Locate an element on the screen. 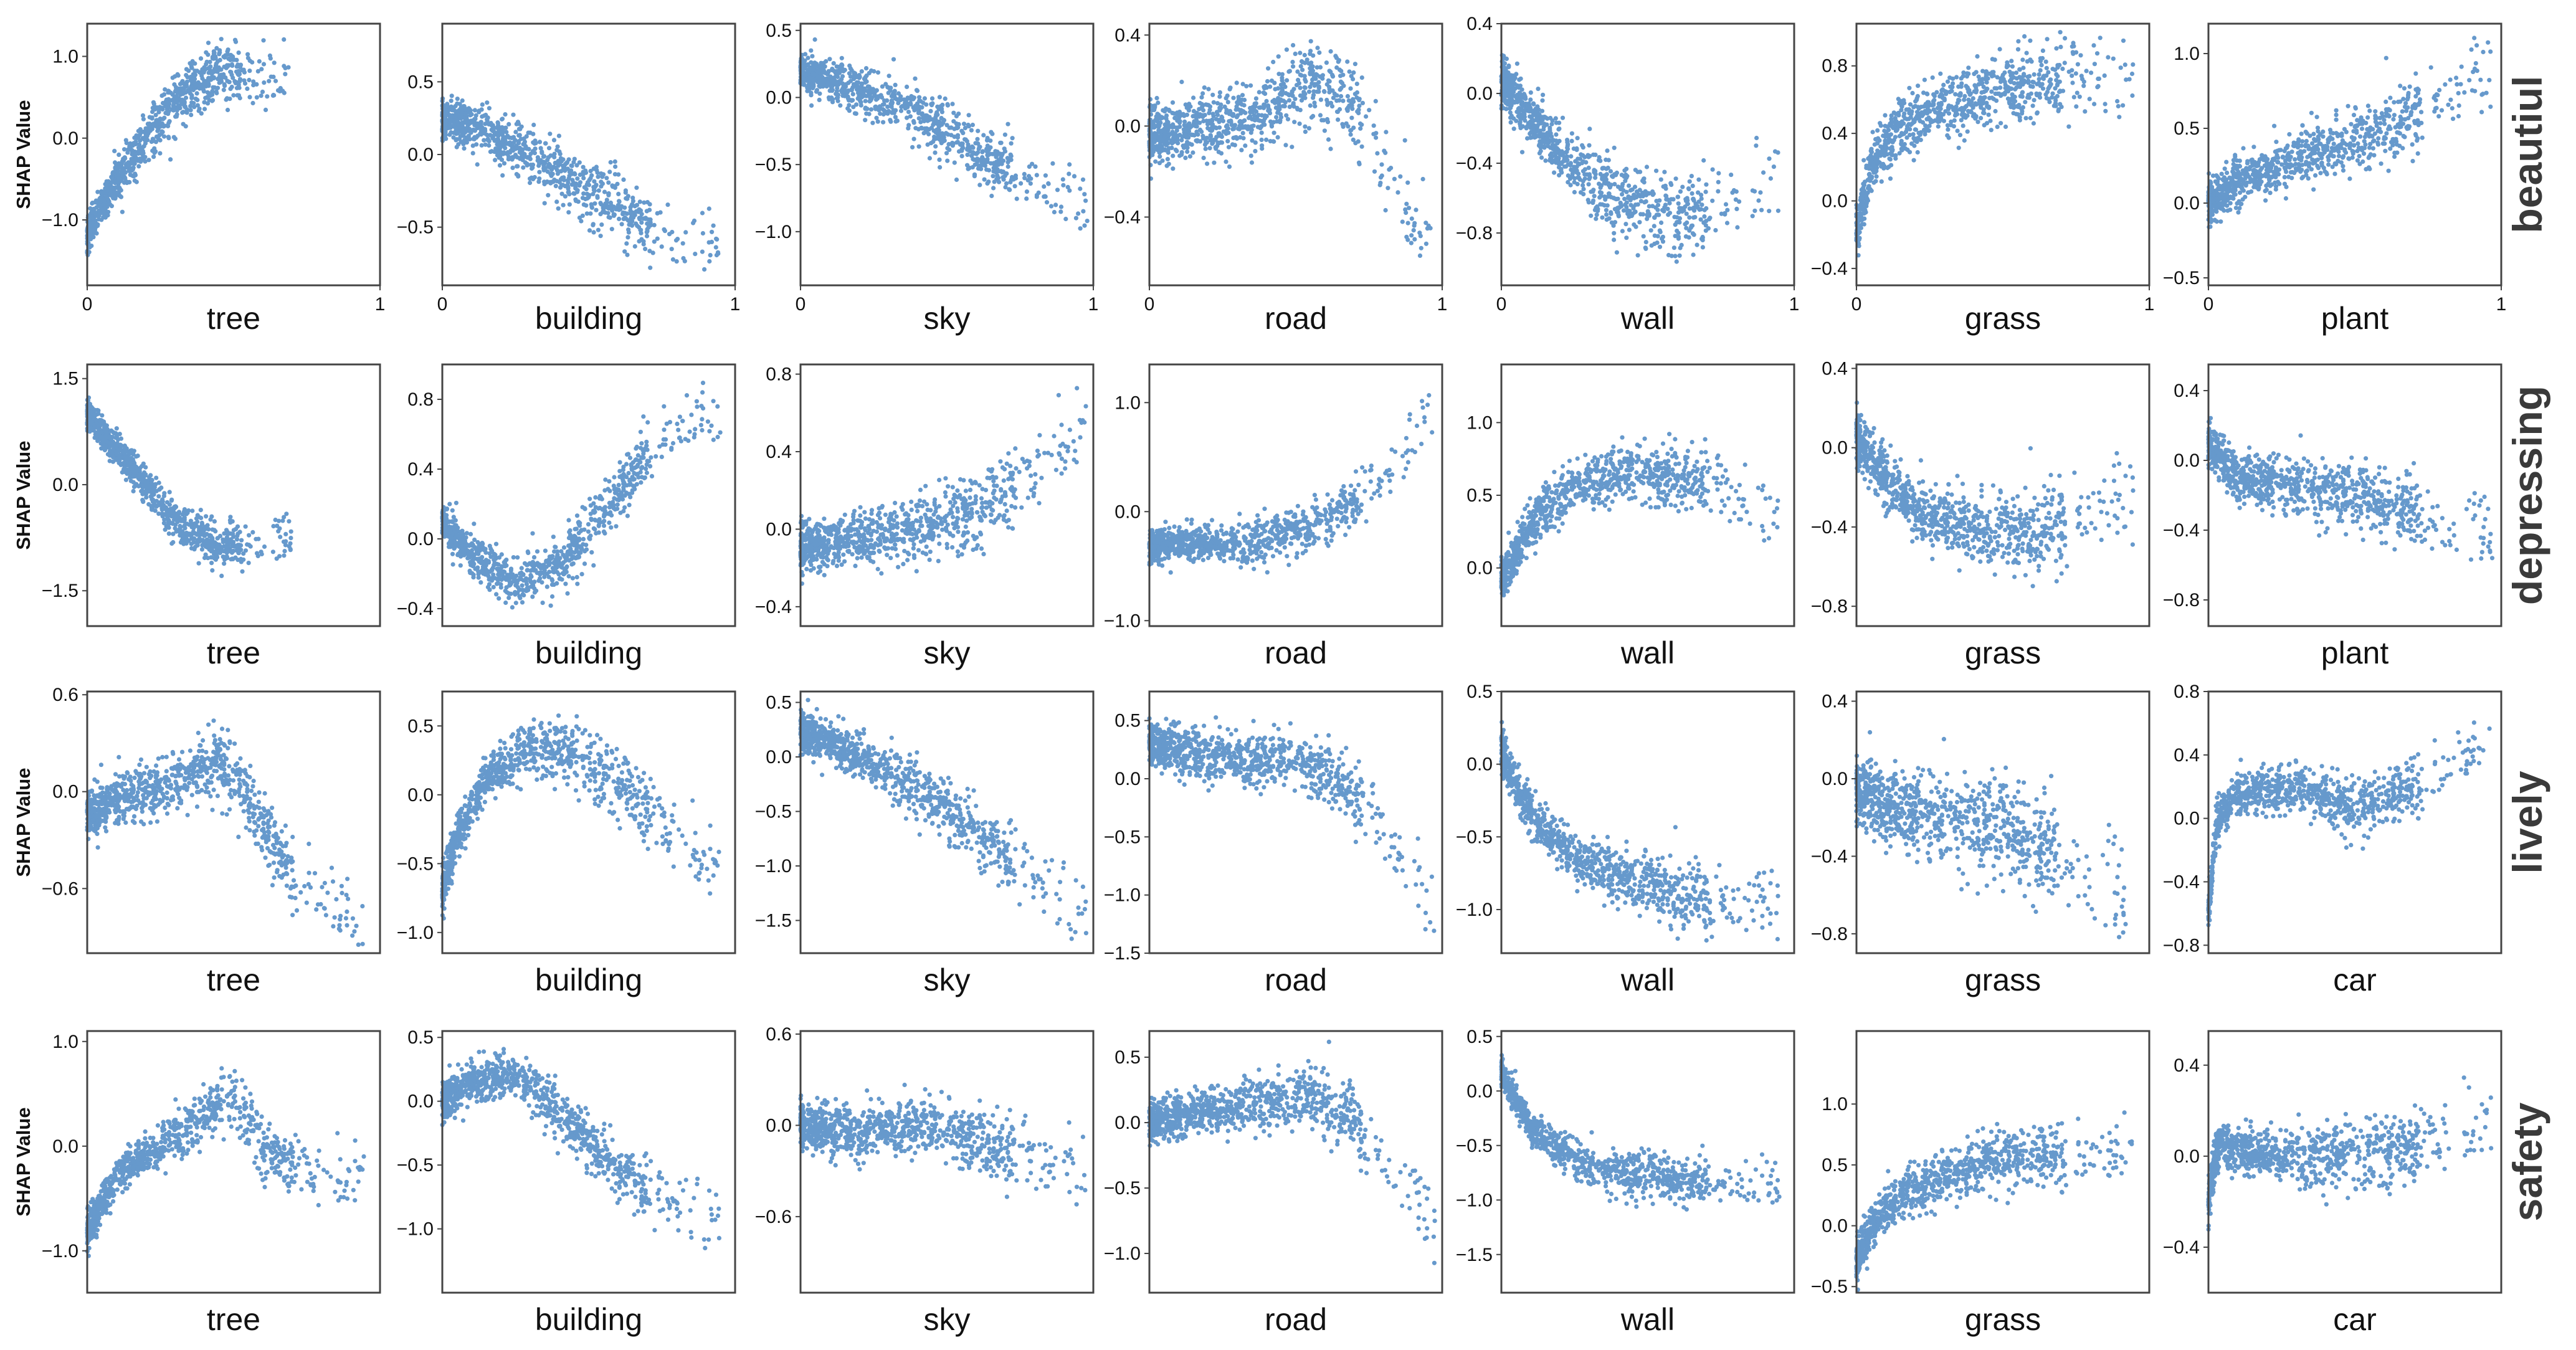 The width and height of the screenshot is (2576, 1350). scatter-points is located at coordinates (1639, 159).